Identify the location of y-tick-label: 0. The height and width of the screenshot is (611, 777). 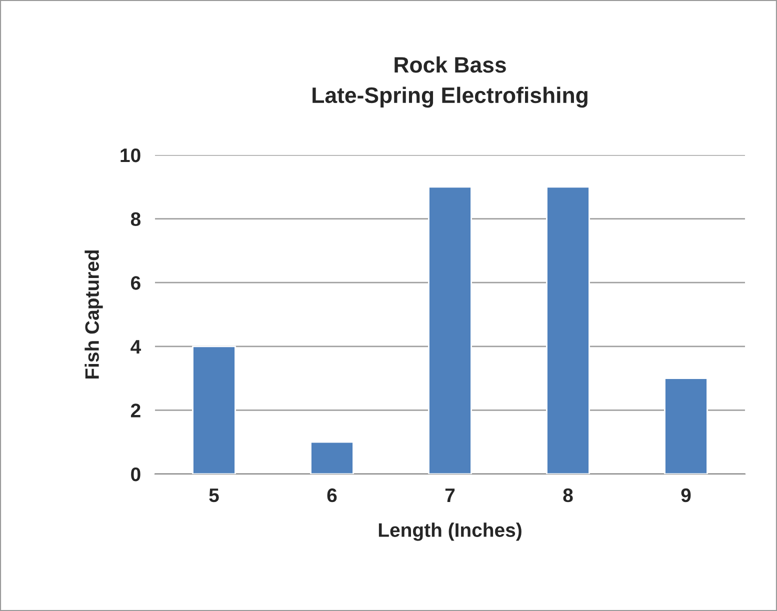
(135, 474).